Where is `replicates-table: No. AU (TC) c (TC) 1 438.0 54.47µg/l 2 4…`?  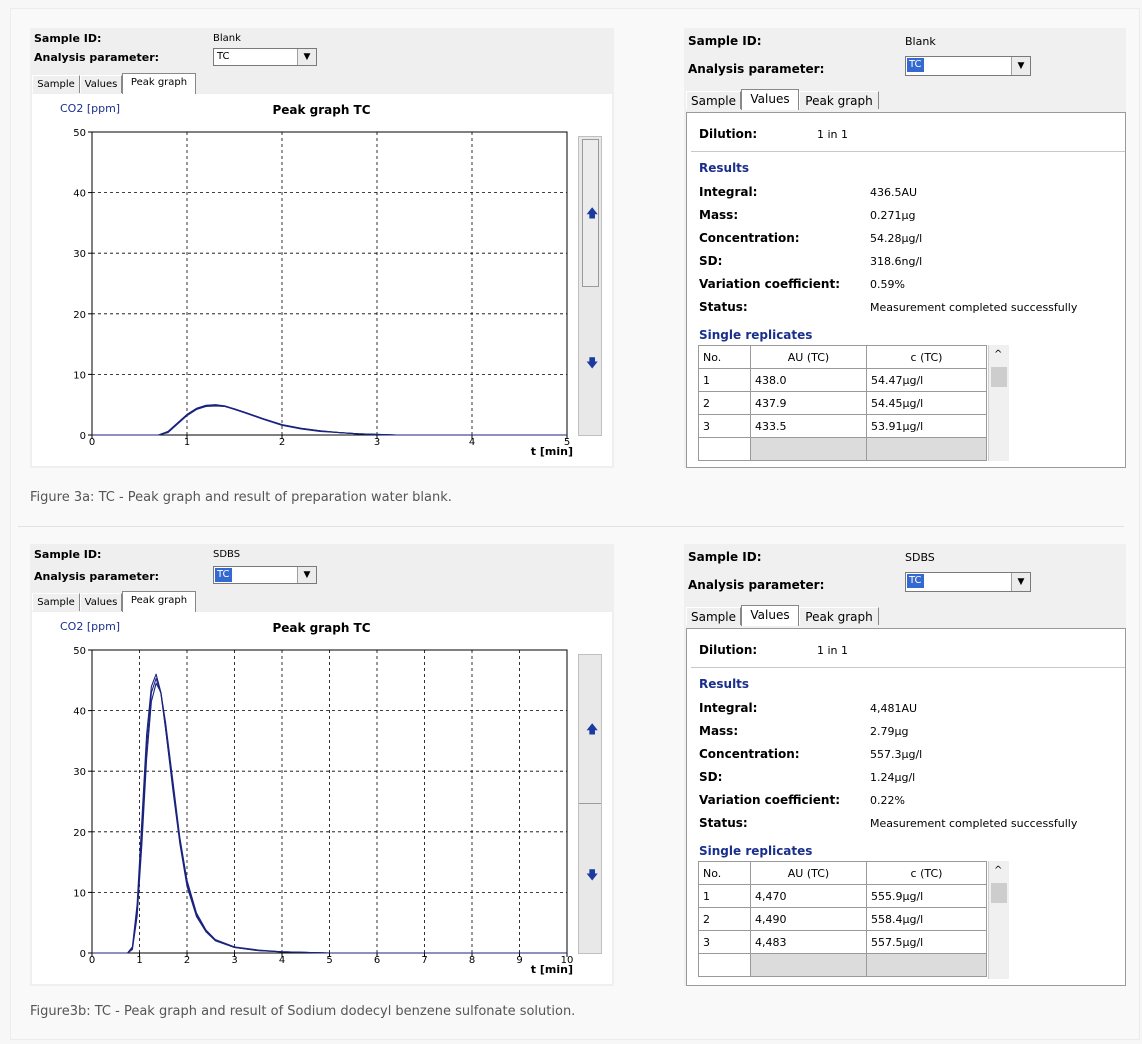 replicates-table: No. AU (TC) c (TC) 1 438.0 54.47µg/l 2 4… is located at coordinates (842, 403).